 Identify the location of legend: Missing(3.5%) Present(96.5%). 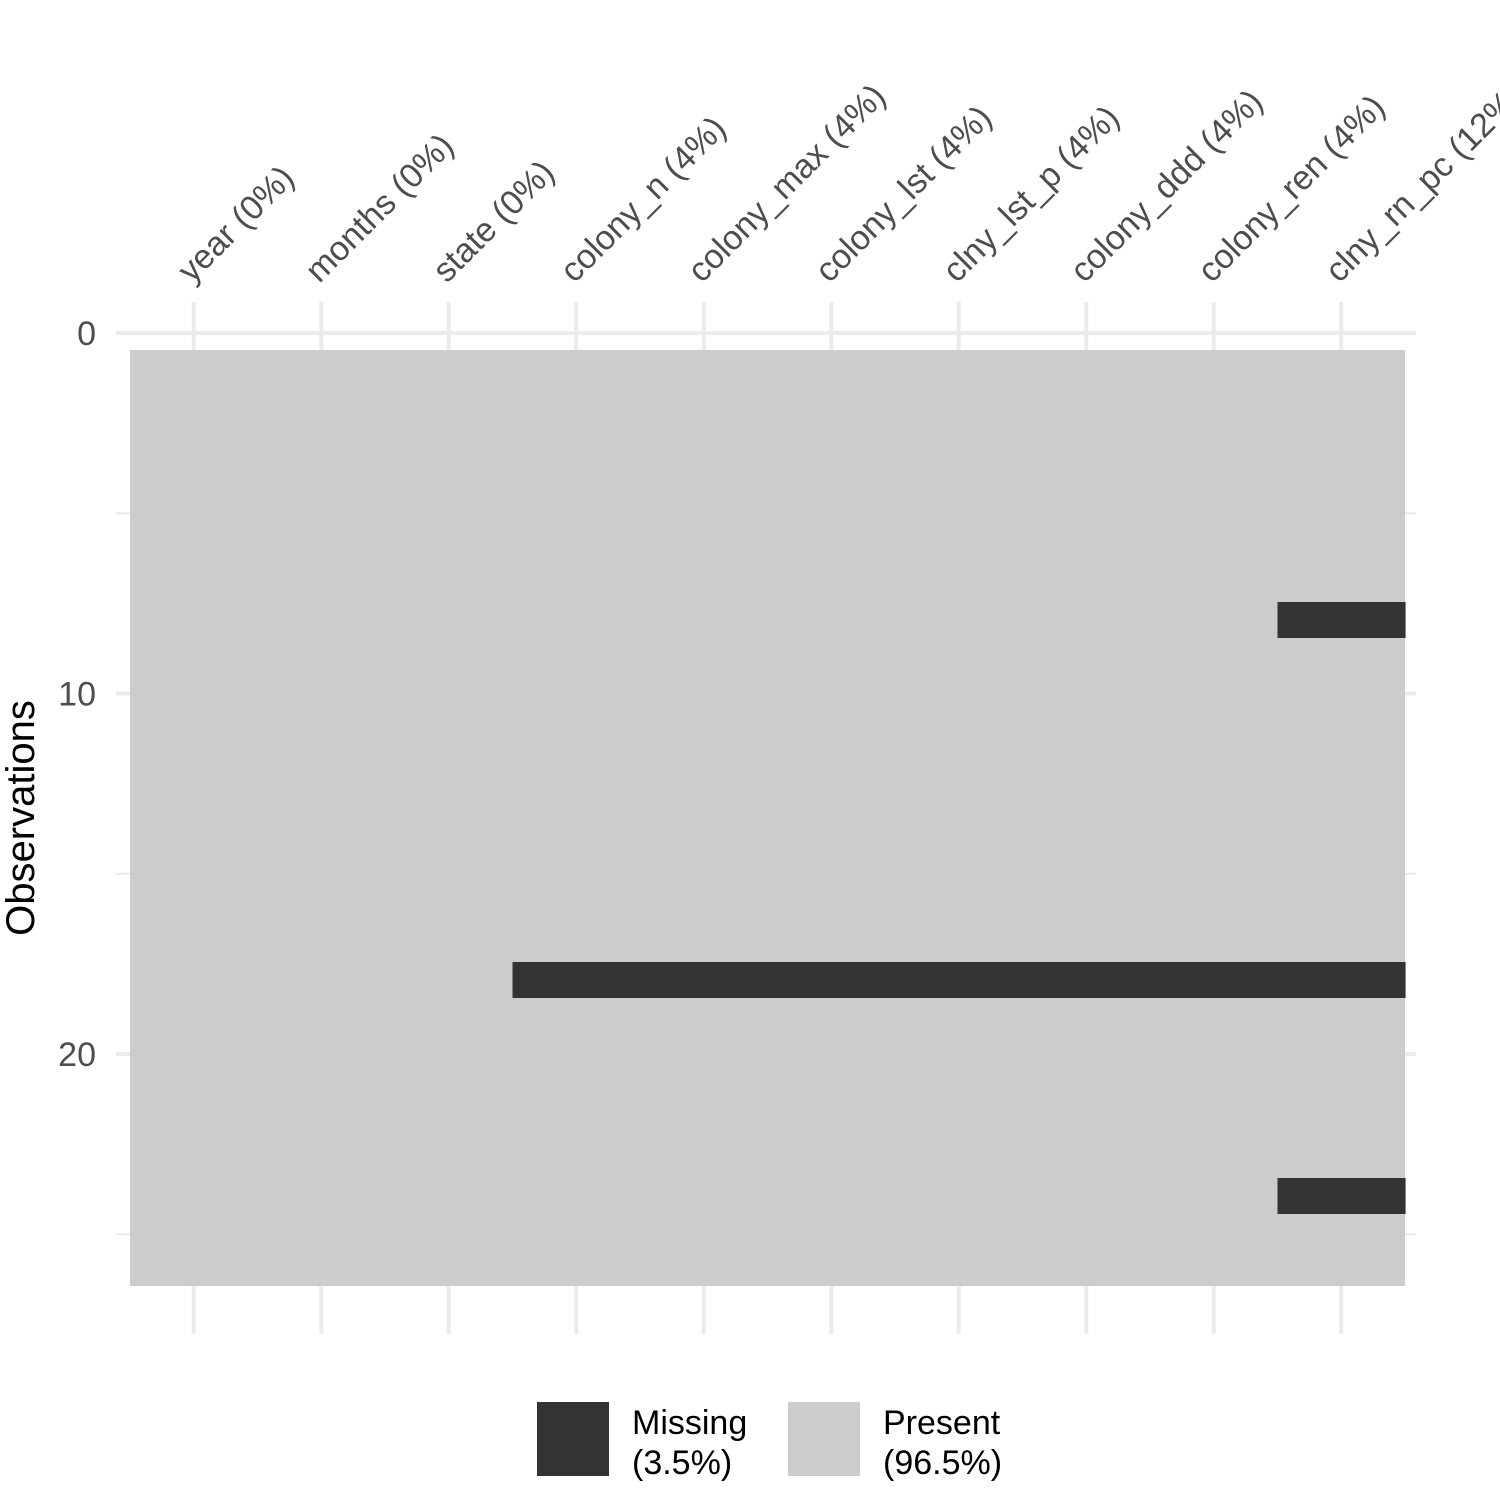
(769, 1442).